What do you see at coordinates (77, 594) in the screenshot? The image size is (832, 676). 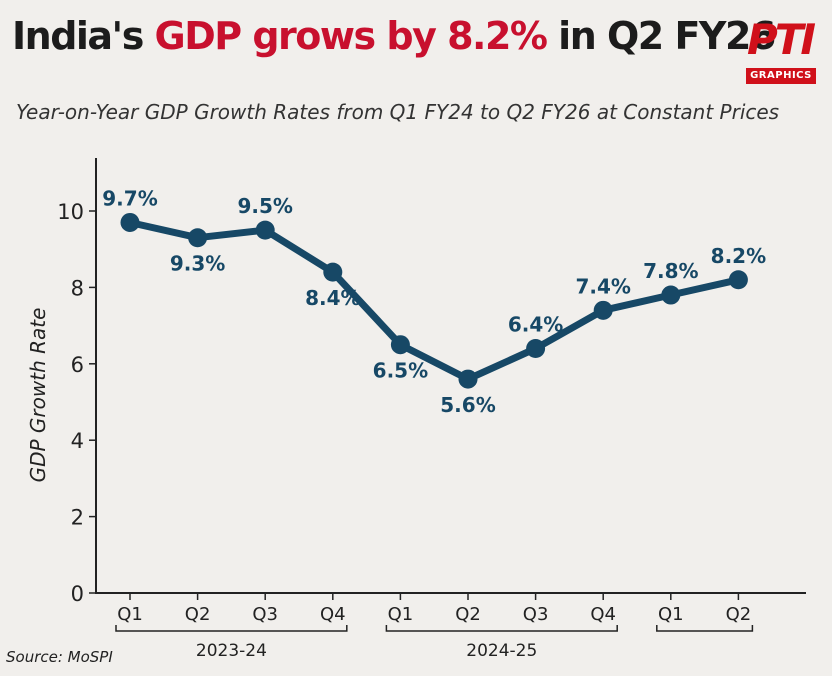 I see `y-tick-label: 0` at bounding box center [77, 594].